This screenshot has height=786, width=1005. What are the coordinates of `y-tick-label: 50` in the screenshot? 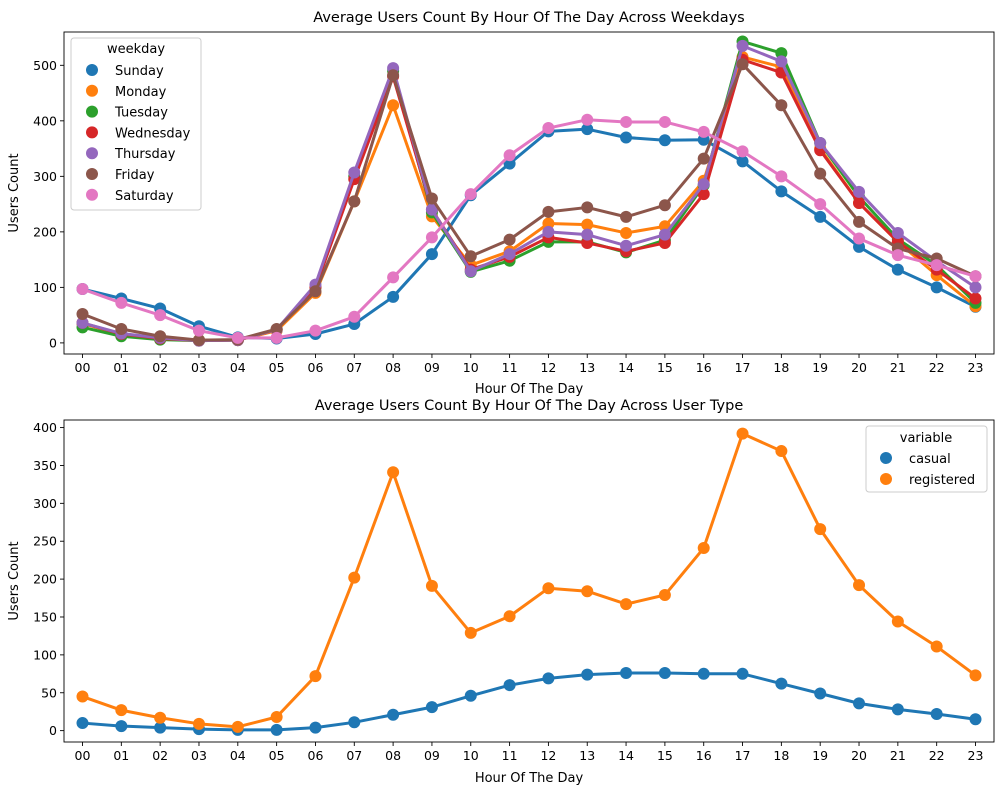 It's located at (49, 692).